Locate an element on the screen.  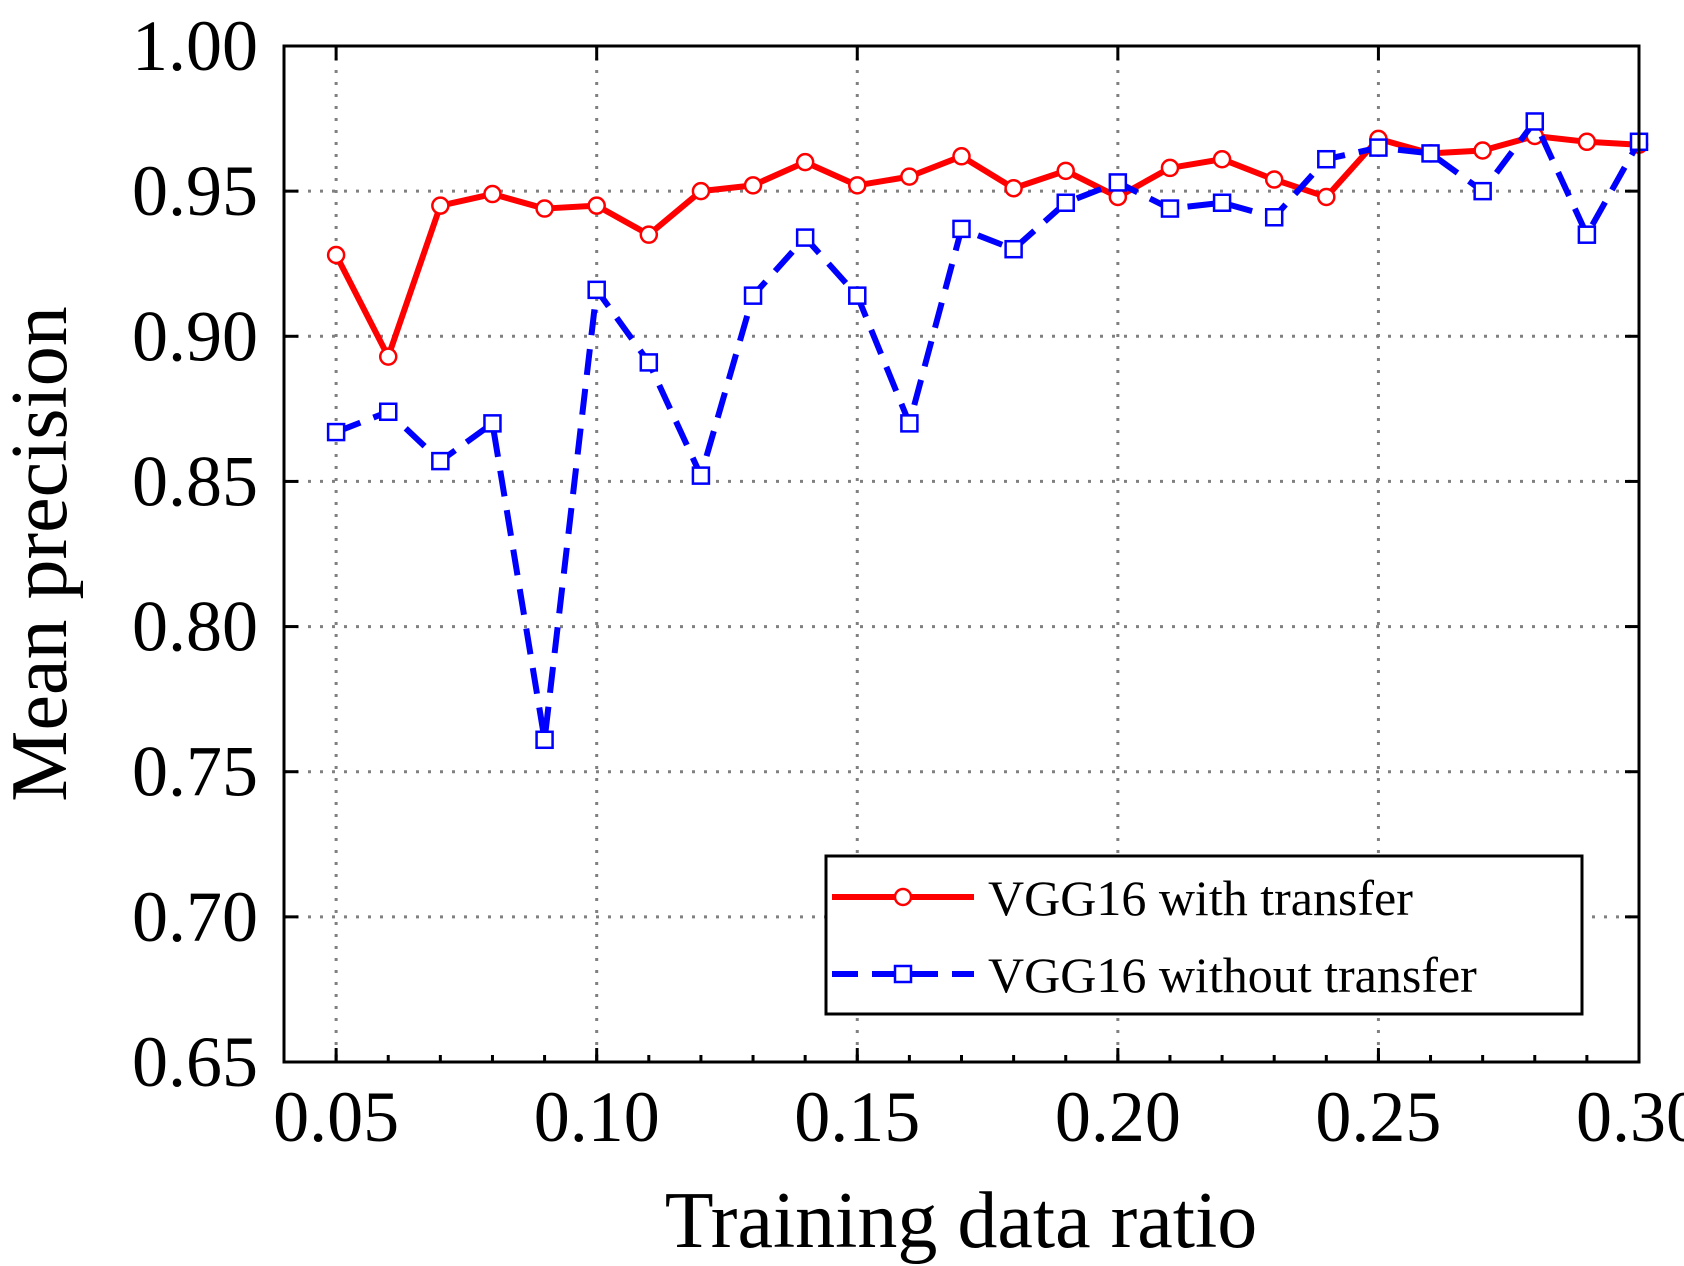
x-tick-labels: 0.05 0.10 0.15 0.20 0.25 0.30 is located at coordinates (978, 1117).